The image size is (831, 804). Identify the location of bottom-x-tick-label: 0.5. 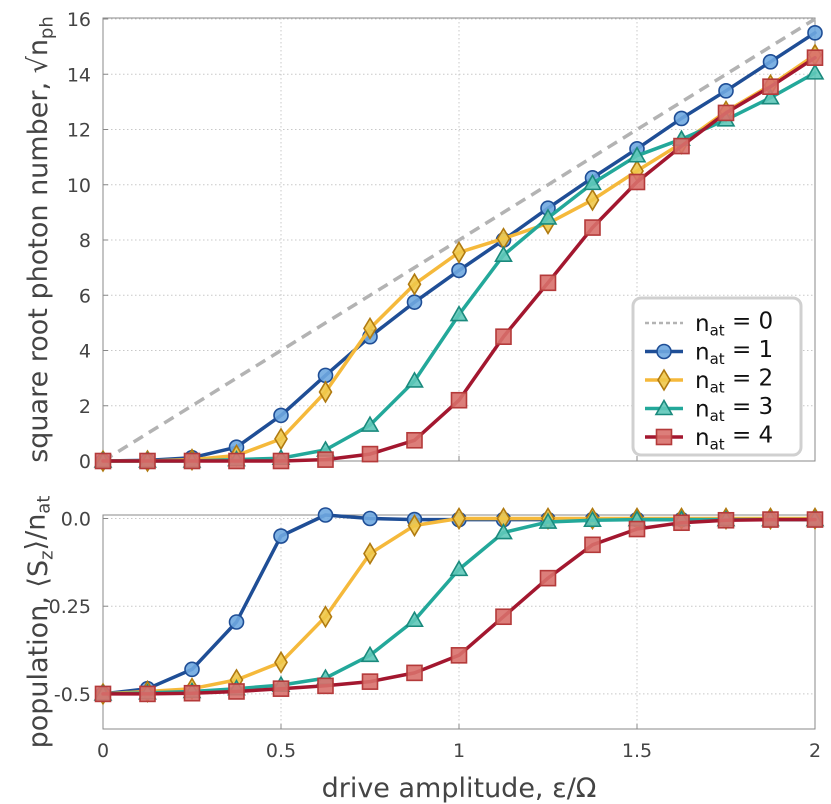
(281, 751).